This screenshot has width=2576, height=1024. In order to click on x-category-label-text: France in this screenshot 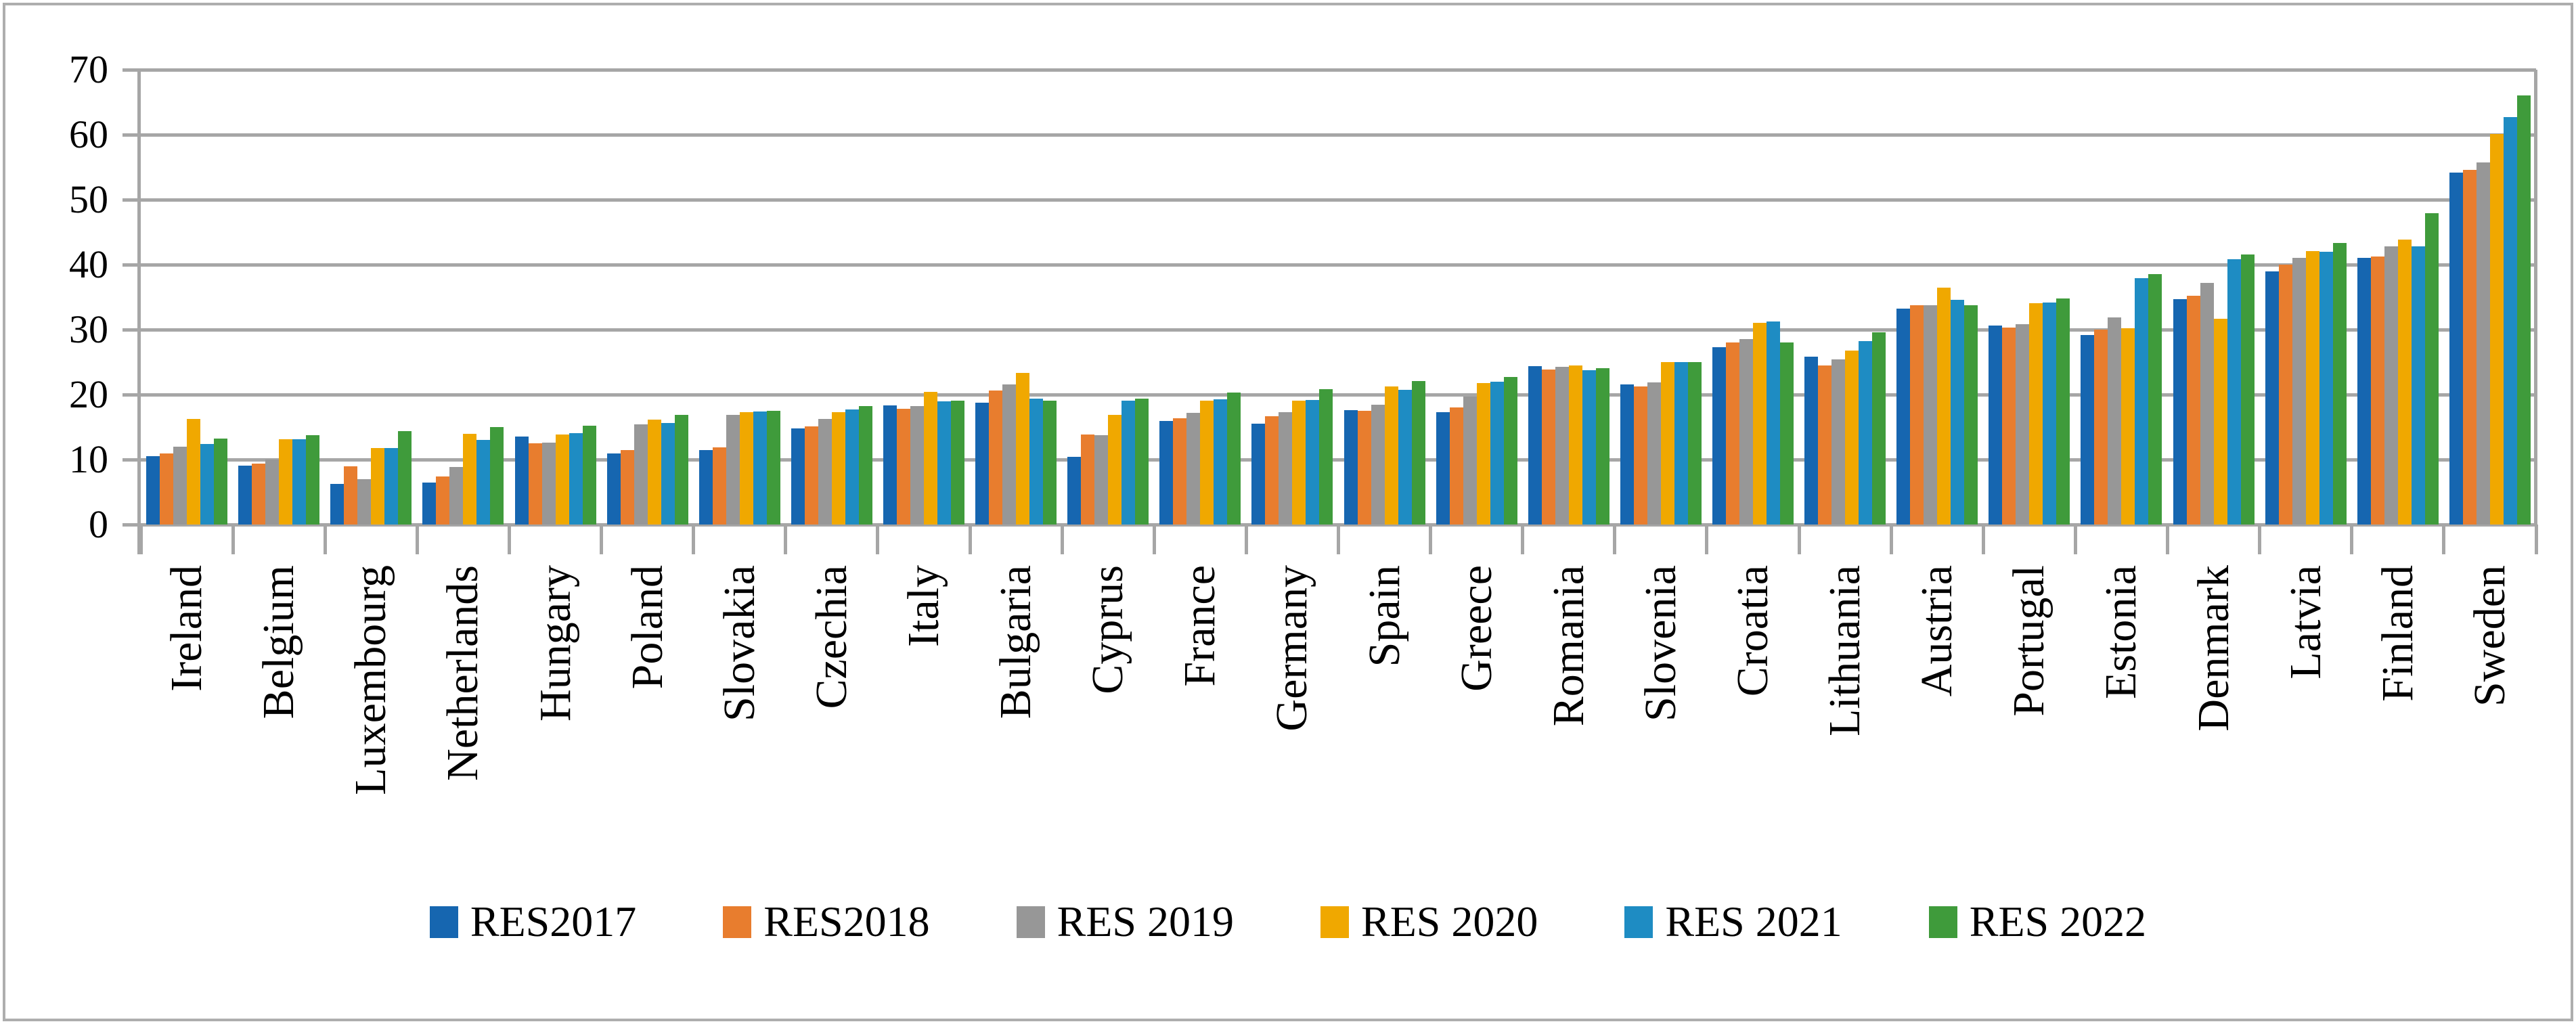, I will do `click(1200, 626)`.